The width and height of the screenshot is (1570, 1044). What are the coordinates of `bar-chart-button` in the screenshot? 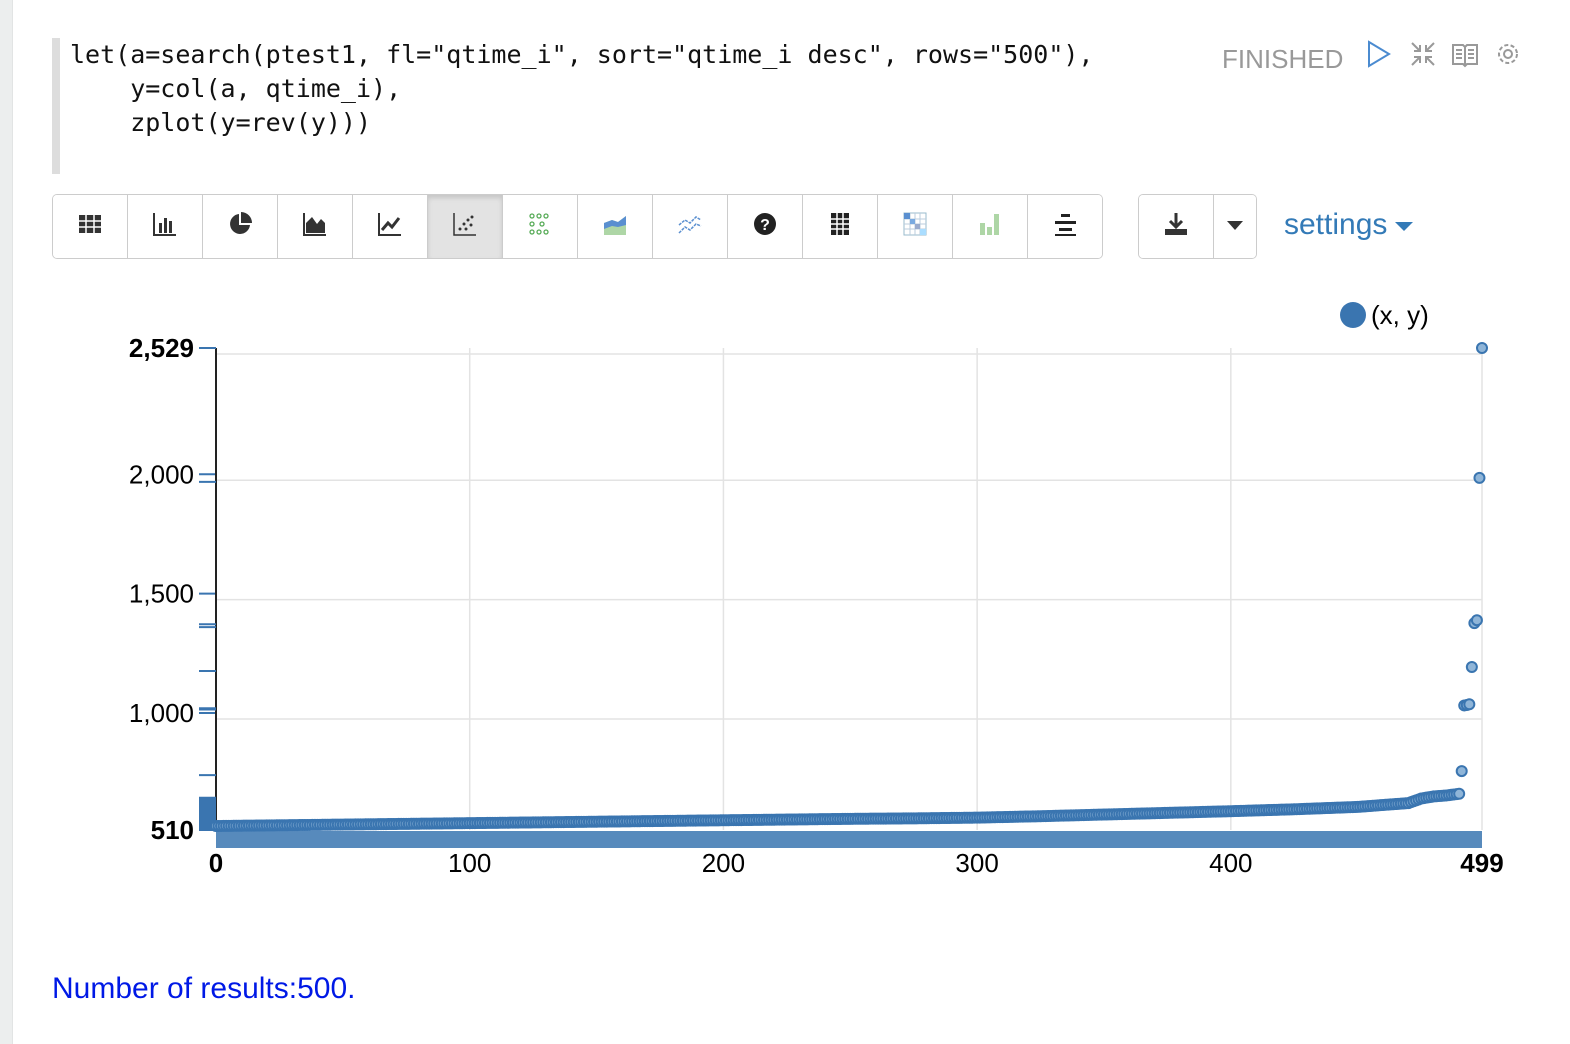 It's located at (165, 226).